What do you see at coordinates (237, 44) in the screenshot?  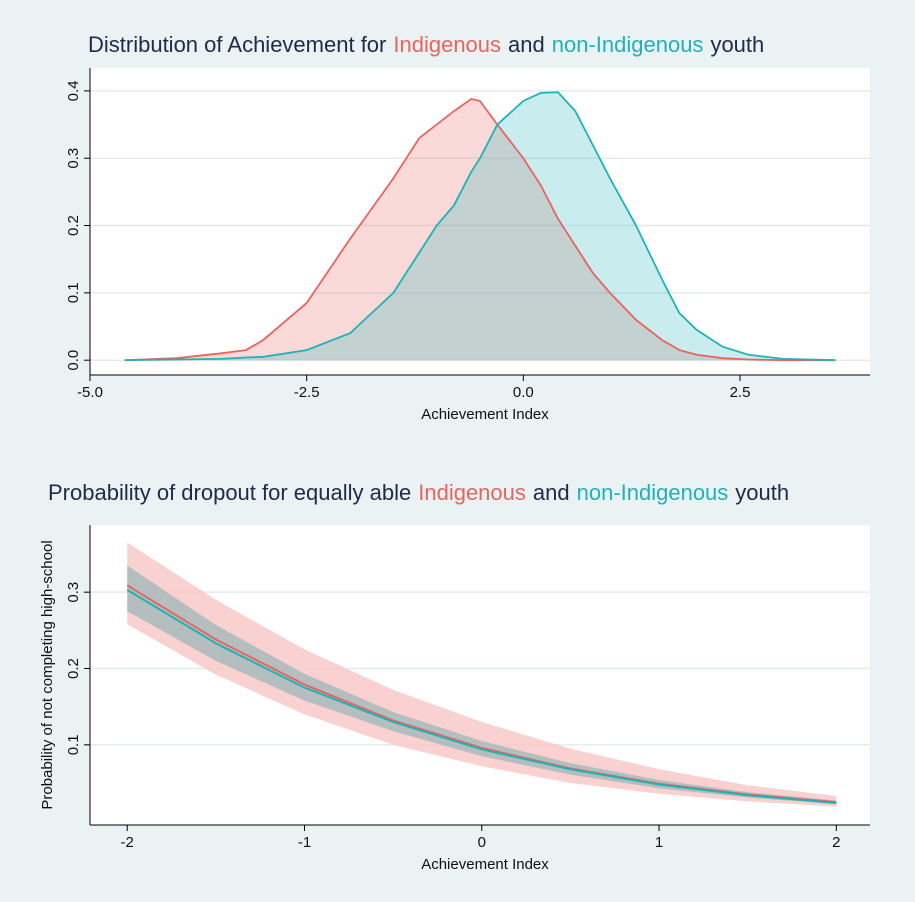 I see `title-part: Distribution of Achievement for` at bounding box center [237, 44].